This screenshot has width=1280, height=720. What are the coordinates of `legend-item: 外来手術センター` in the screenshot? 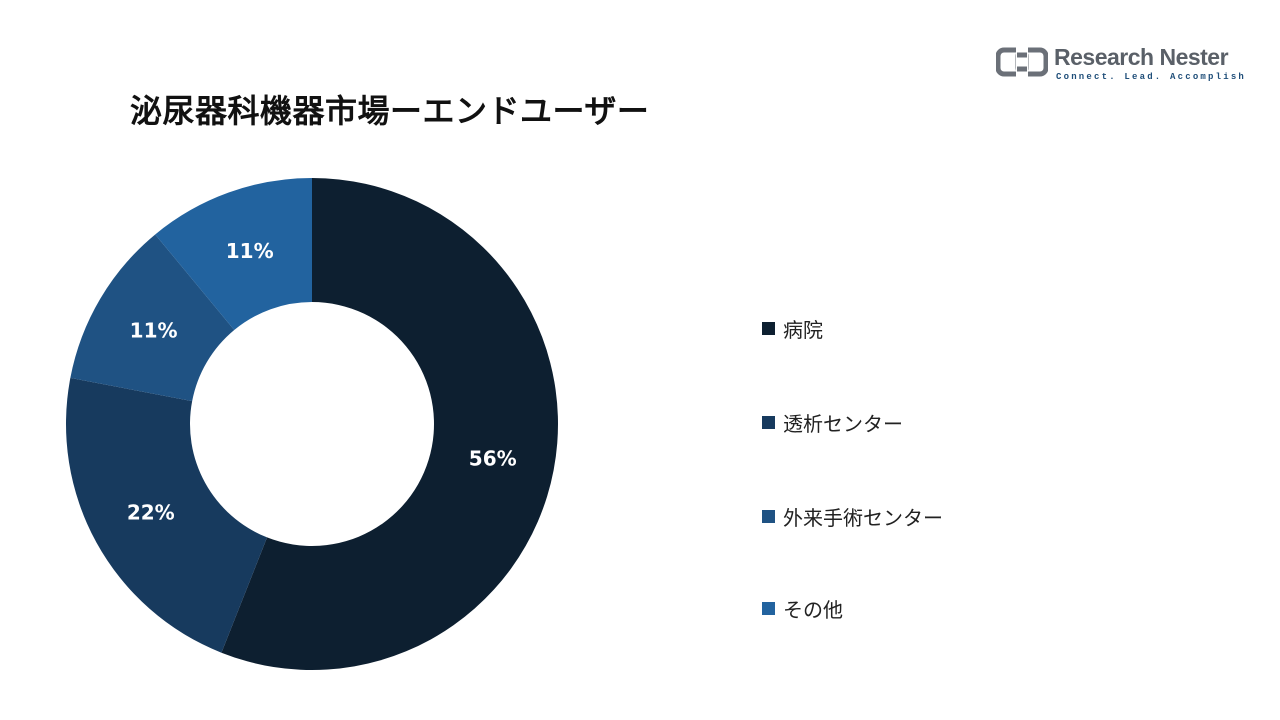 It's located at (852, 516).